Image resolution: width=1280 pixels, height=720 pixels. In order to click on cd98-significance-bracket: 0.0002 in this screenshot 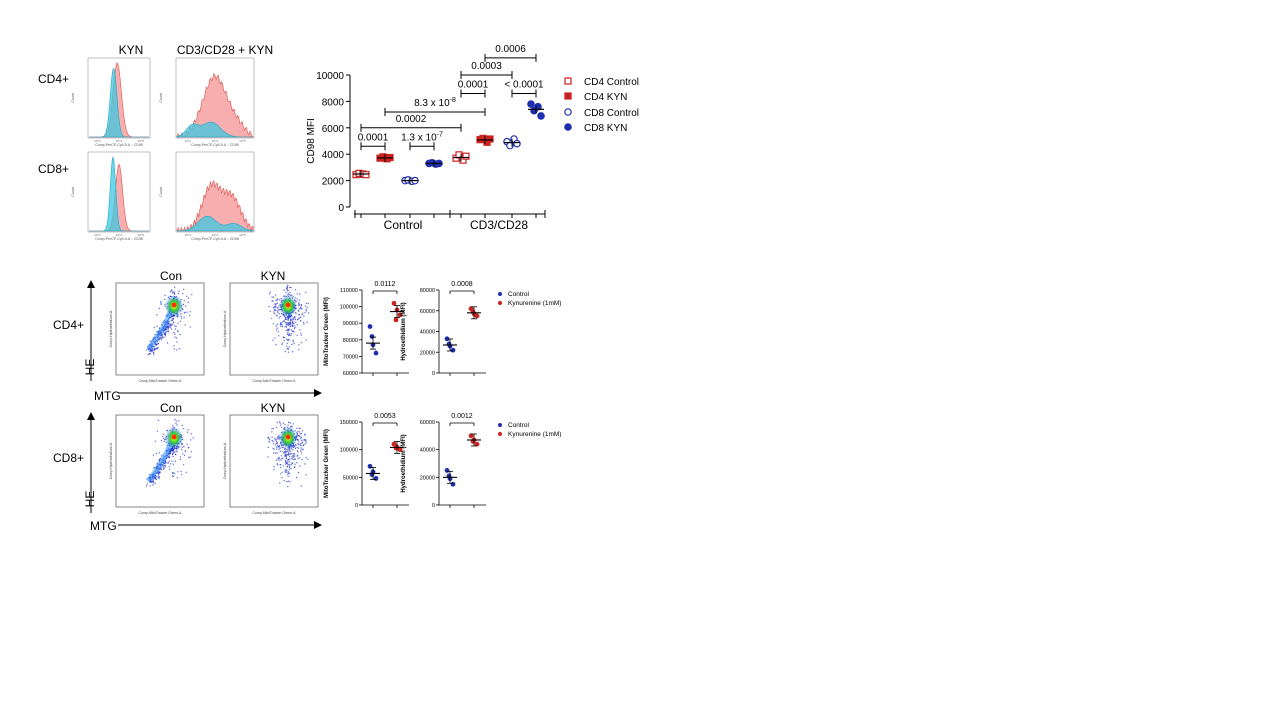, I will do `click(411, 123)`.